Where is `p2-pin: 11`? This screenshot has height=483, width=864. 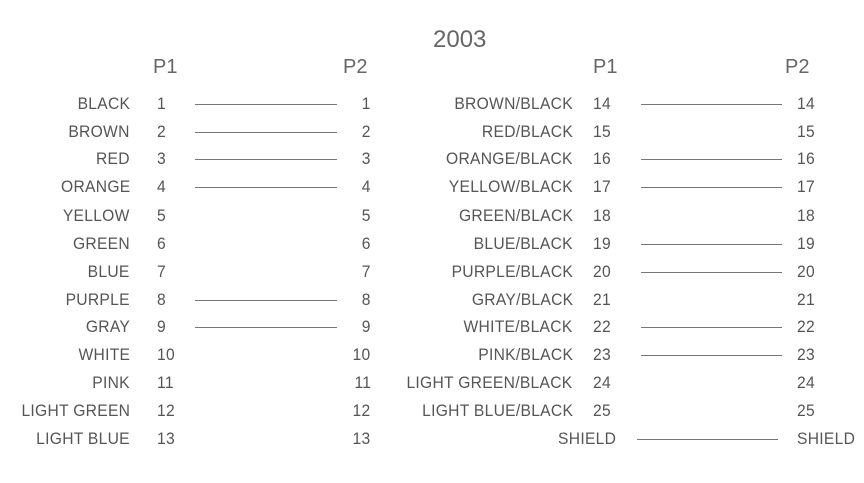
p2-pin: 11 is located at coordinates (362, 382).